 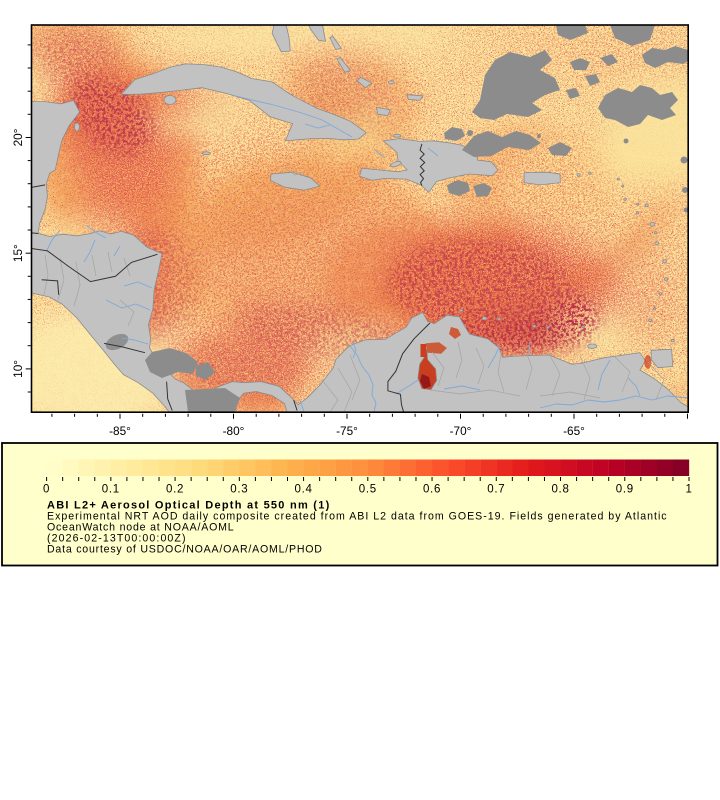 What do you see at coordinates (560, 490) in the screenshot?
I see `svg-text: 0.8` at bounding box center [560, 490].